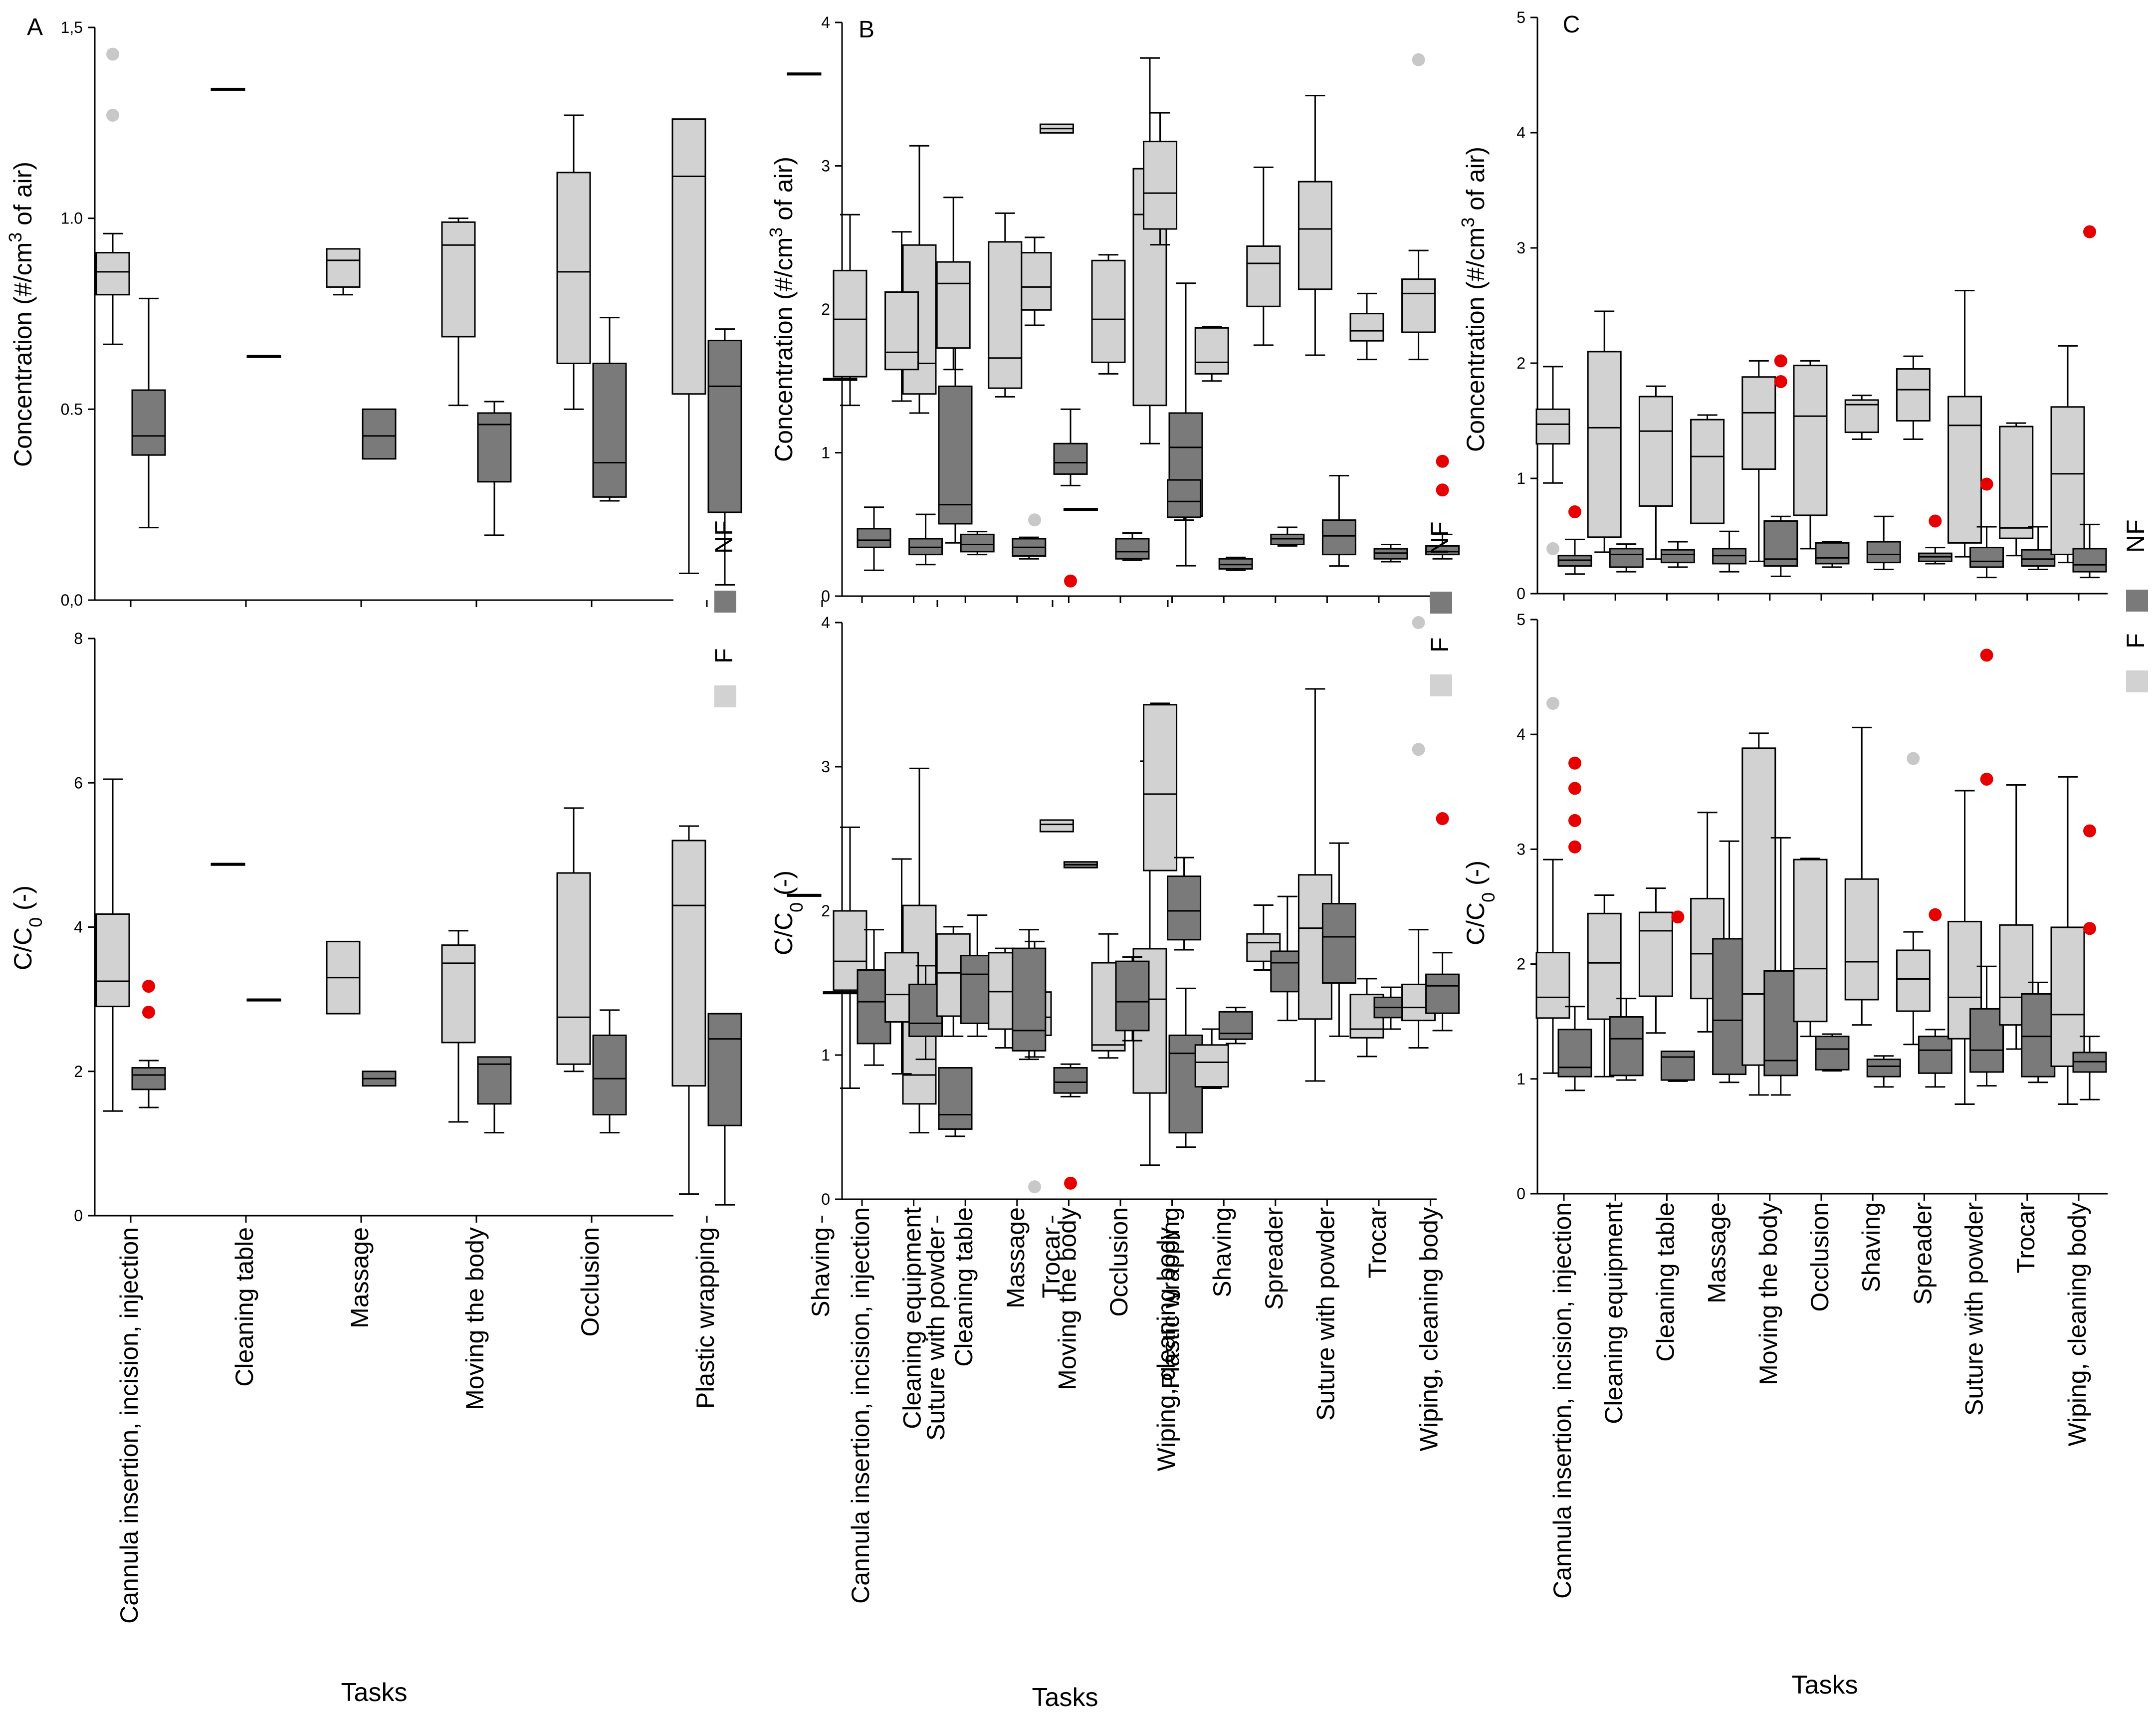  What do you see at coordinates (1051, 1262) in the screenshot?
I see `x-tick-label: Trocar` at bounding box center [1051, 1262].